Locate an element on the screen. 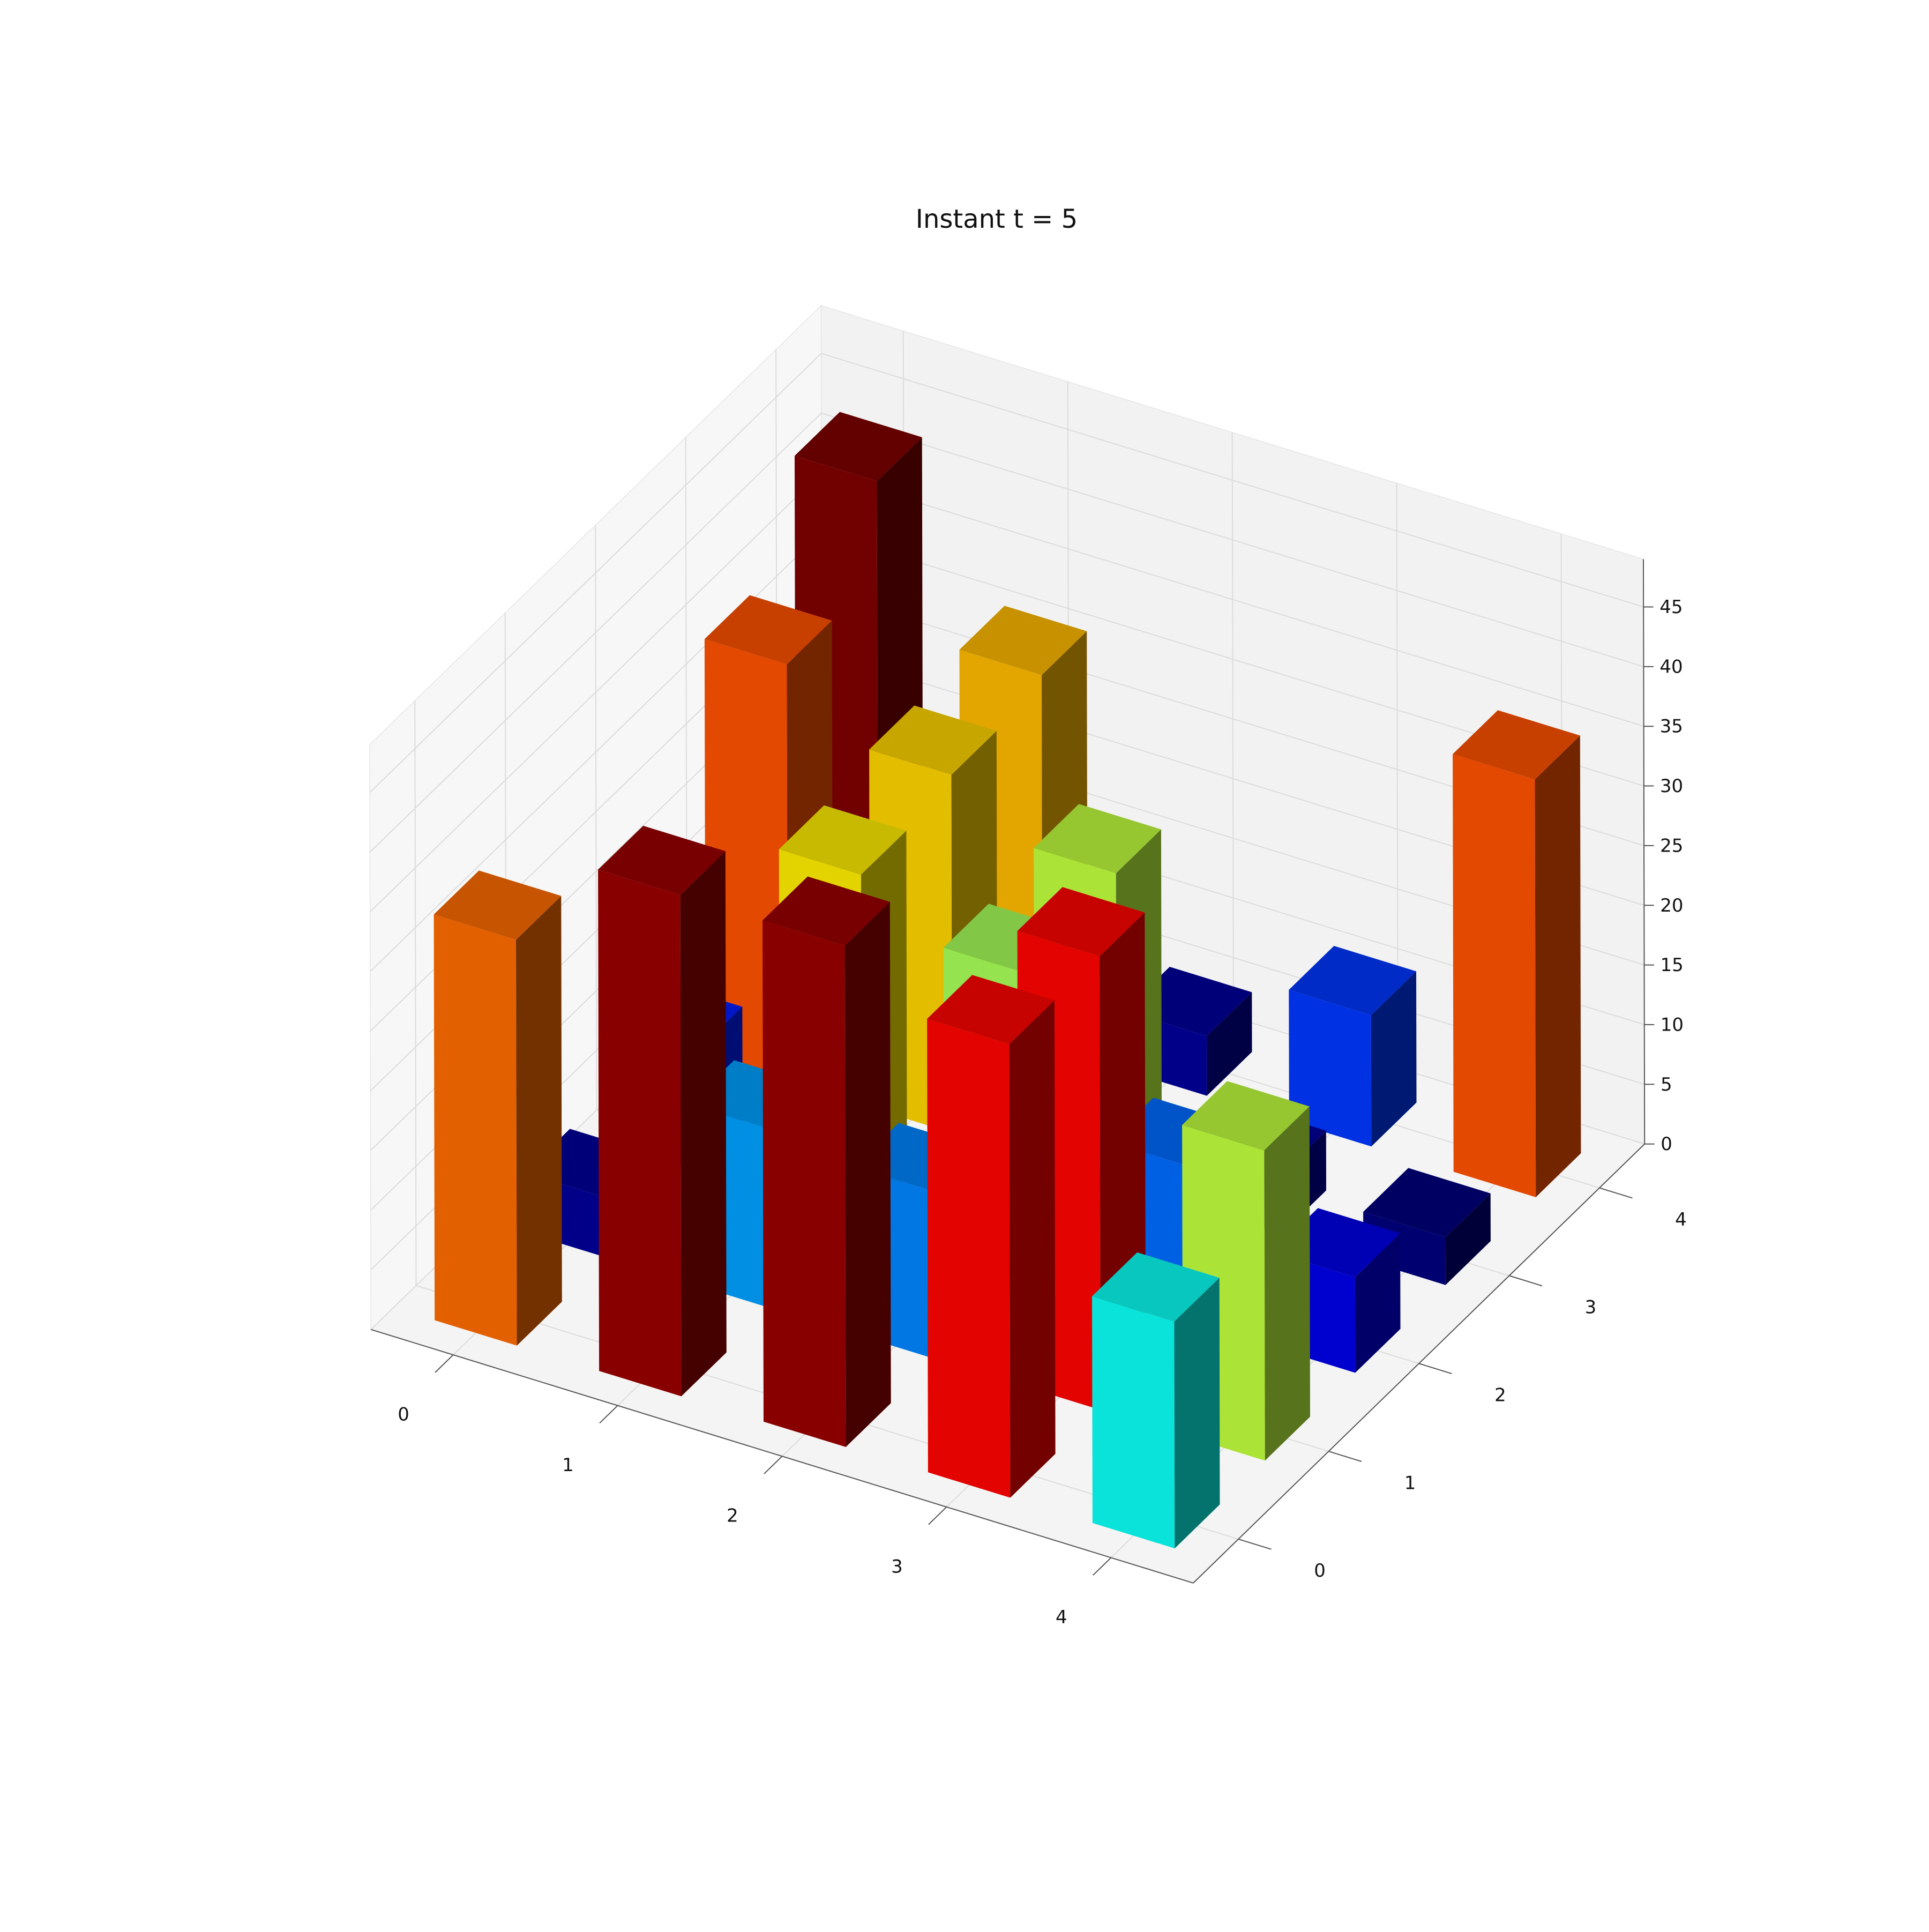  bar-x4-y4 is located at coordinates (1517, 953).